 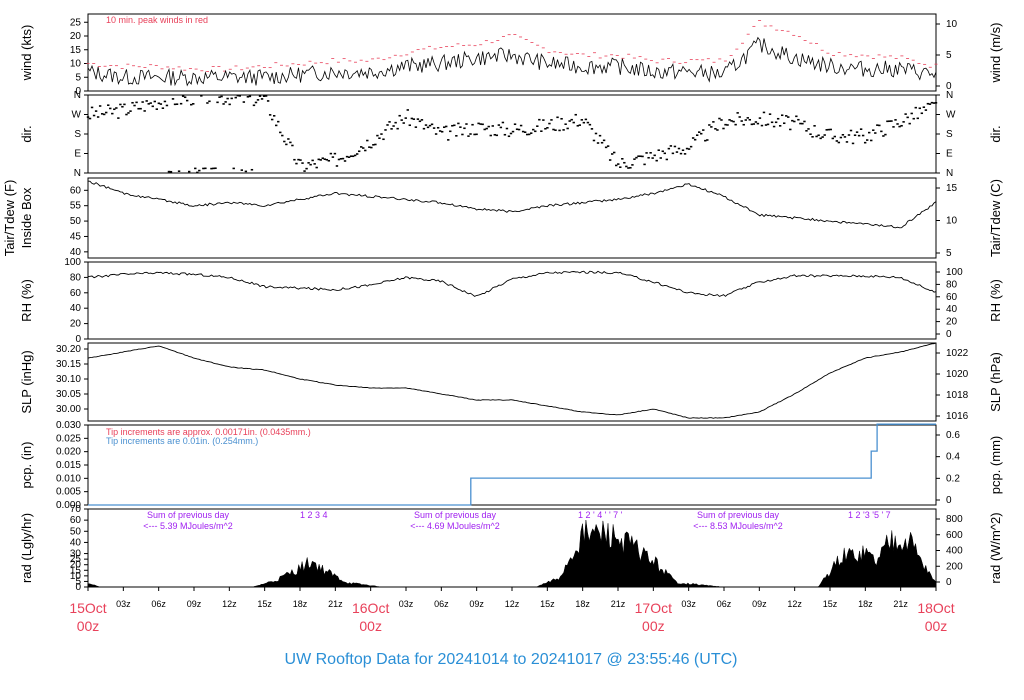 What do you see at coordinates (954, 535) in the screenshot?
I see `right-tick-label: 600` at bounding box center [954, 535].